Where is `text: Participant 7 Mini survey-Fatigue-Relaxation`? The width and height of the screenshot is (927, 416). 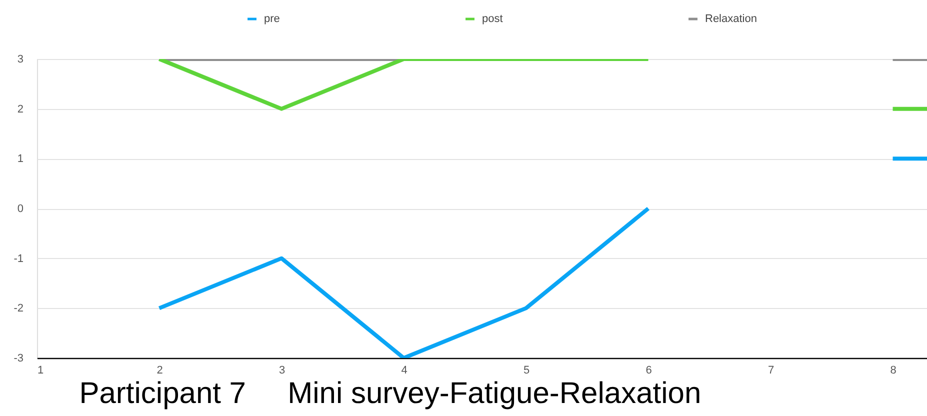
text: Participant 7 Mini survey-Fatigue-Relaxation is located at coordinates (390, 393).